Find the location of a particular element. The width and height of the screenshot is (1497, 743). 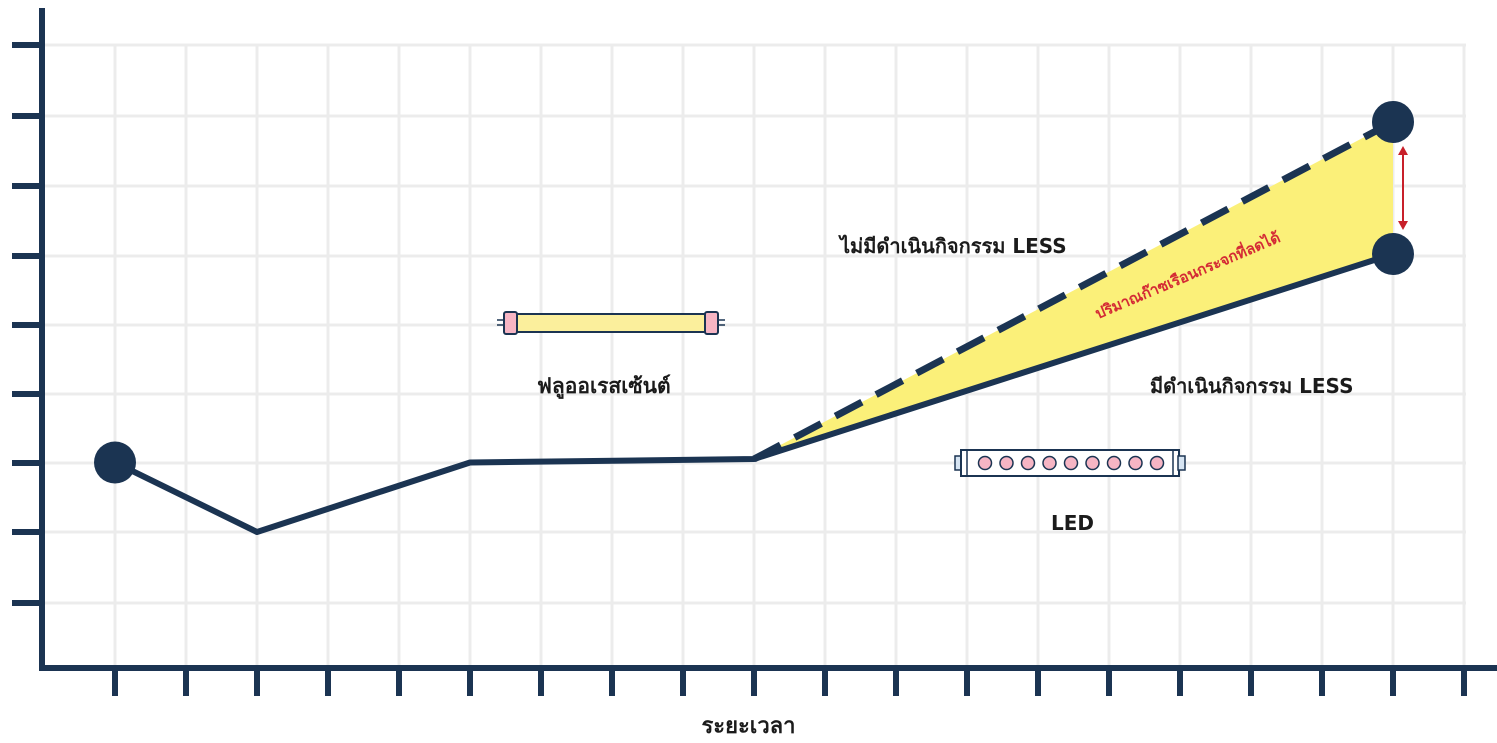

arrow-head-up is located at coordinates (1403, 150).